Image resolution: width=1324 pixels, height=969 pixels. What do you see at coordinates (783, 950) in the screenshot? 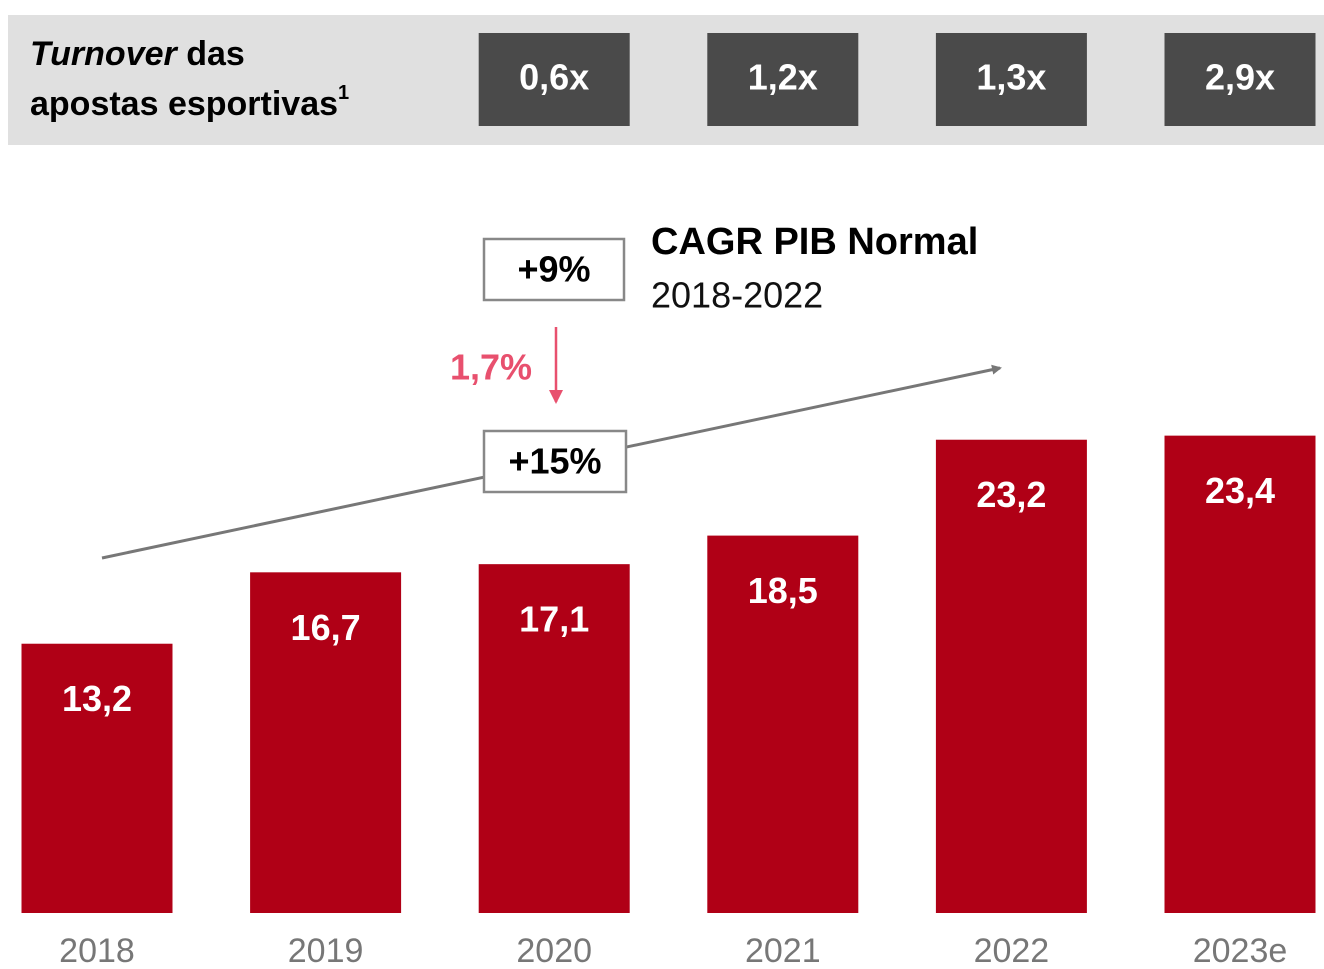
I see `x-tick-label: 2021` at bounding box center [783, 950].